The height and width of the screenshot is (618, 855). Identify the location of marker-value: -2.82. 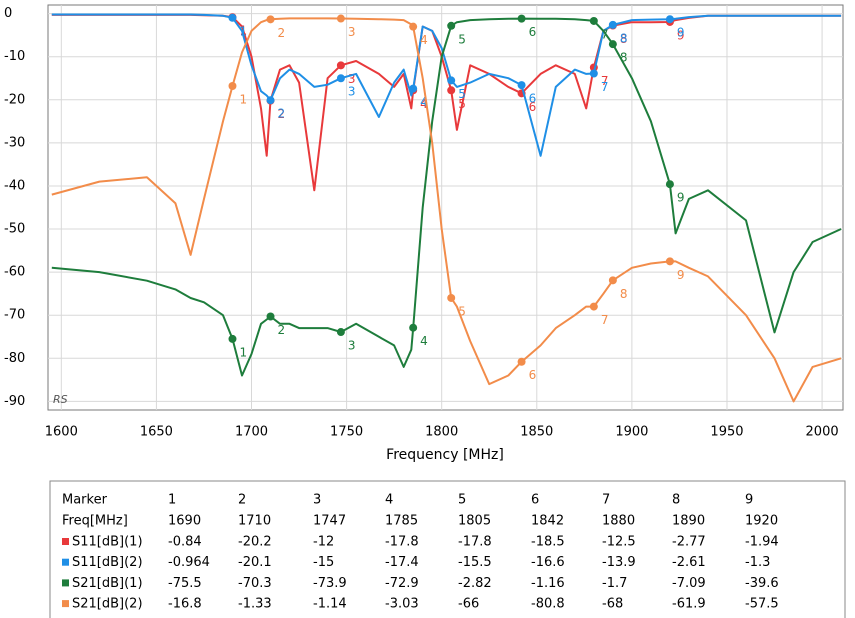
(475, 583).